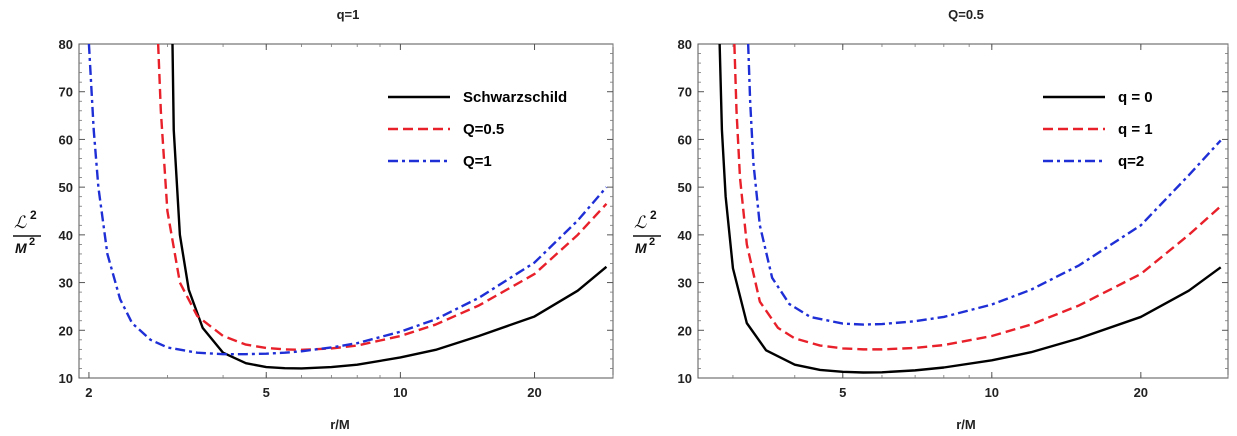 This screenshot has height=436, width=1237. Describe the element at coordinates (1131, 161) in the screenshot. I see `legend-label: q=2` at that location.